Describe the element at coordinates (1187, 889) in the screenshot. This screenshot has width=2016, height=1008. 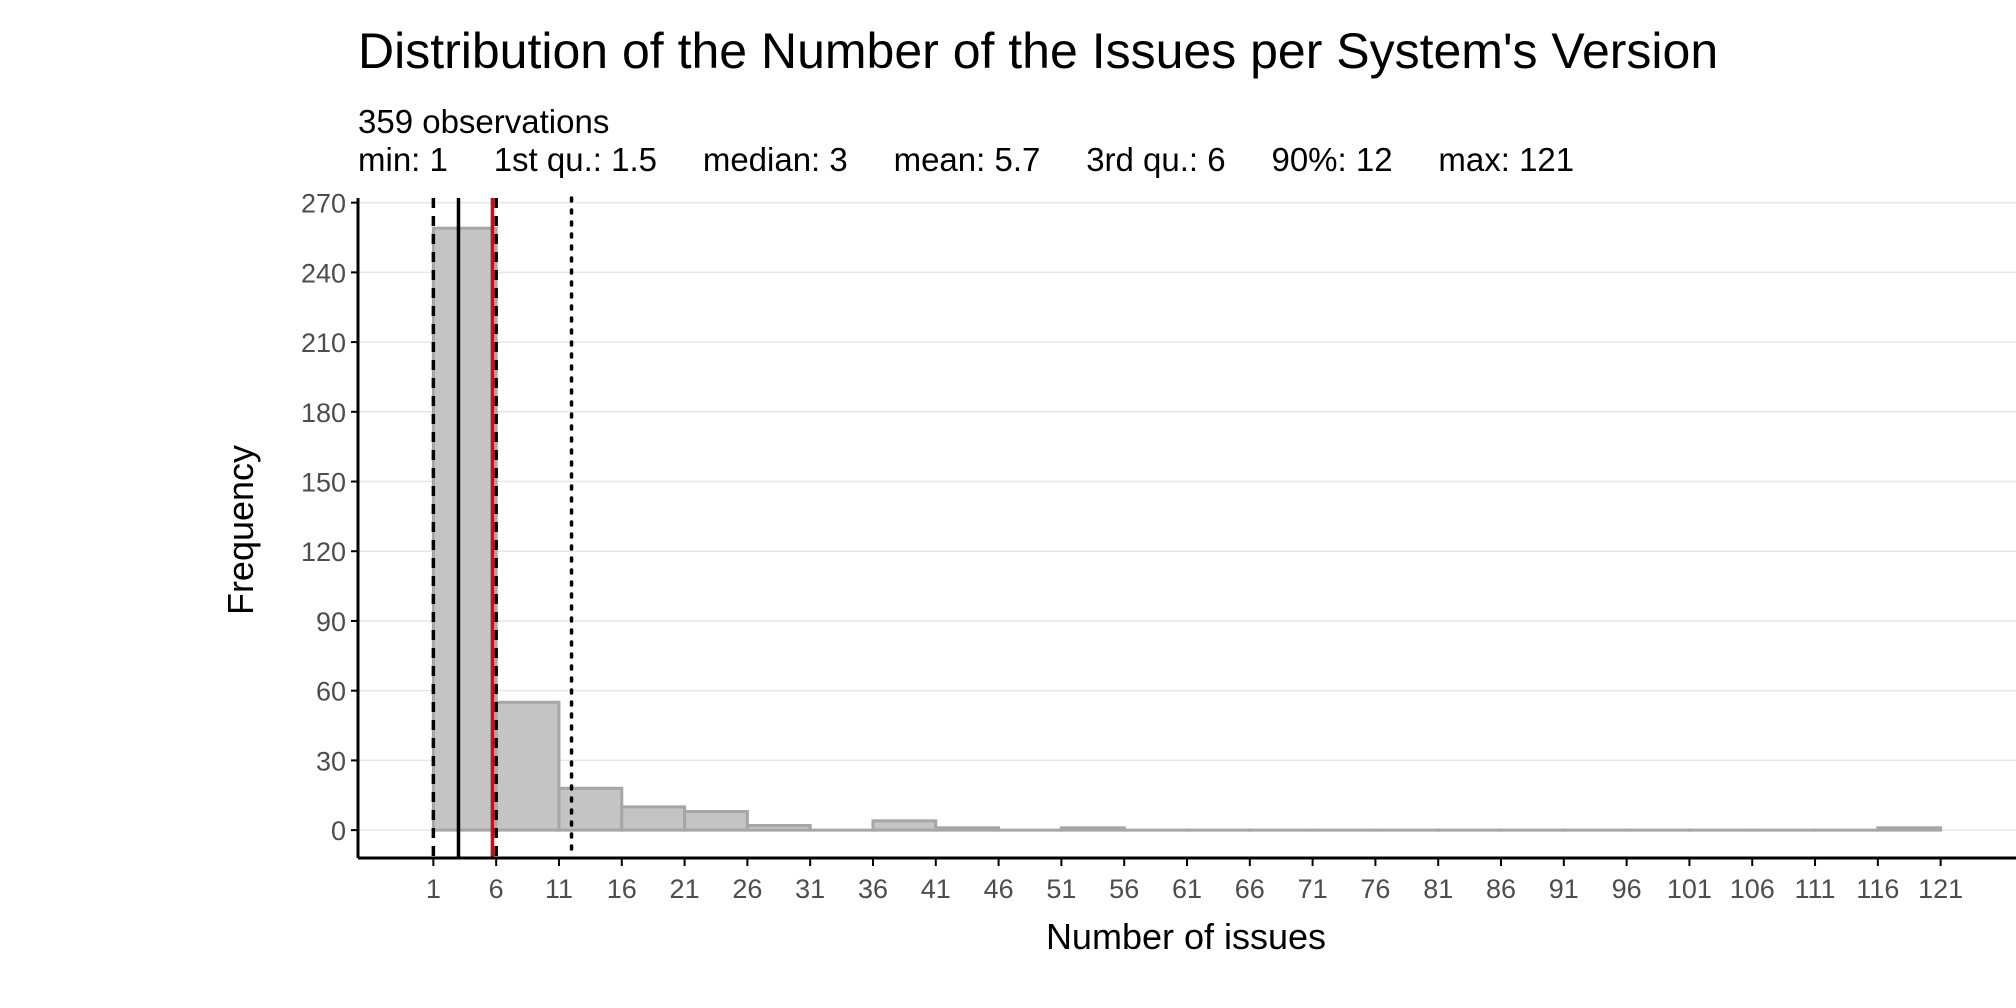
I see `x-tick-label: 61` at that location.